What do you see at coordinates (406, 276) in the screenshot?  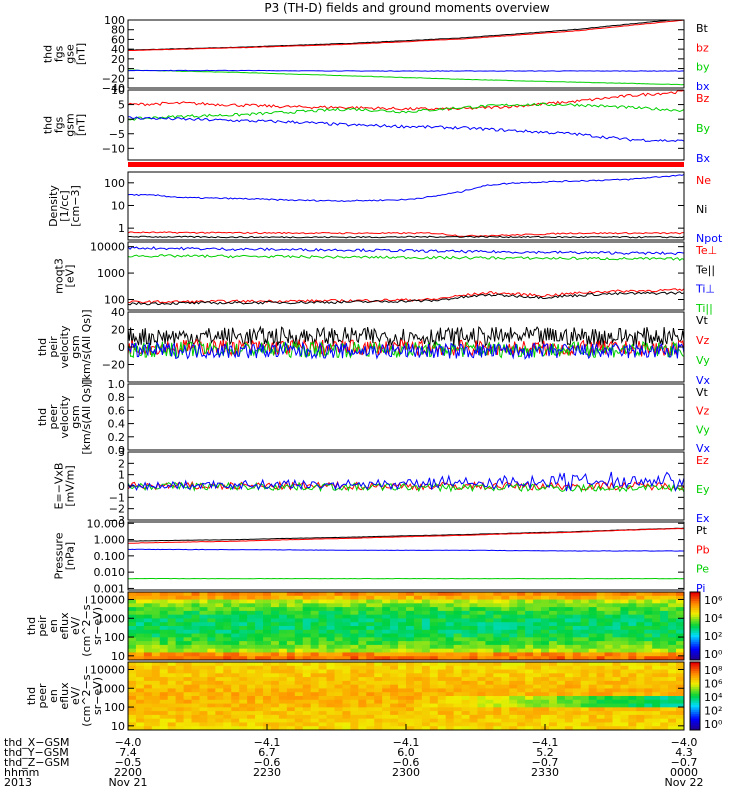 I see `panel-frame` at bounding box center [406, 276].